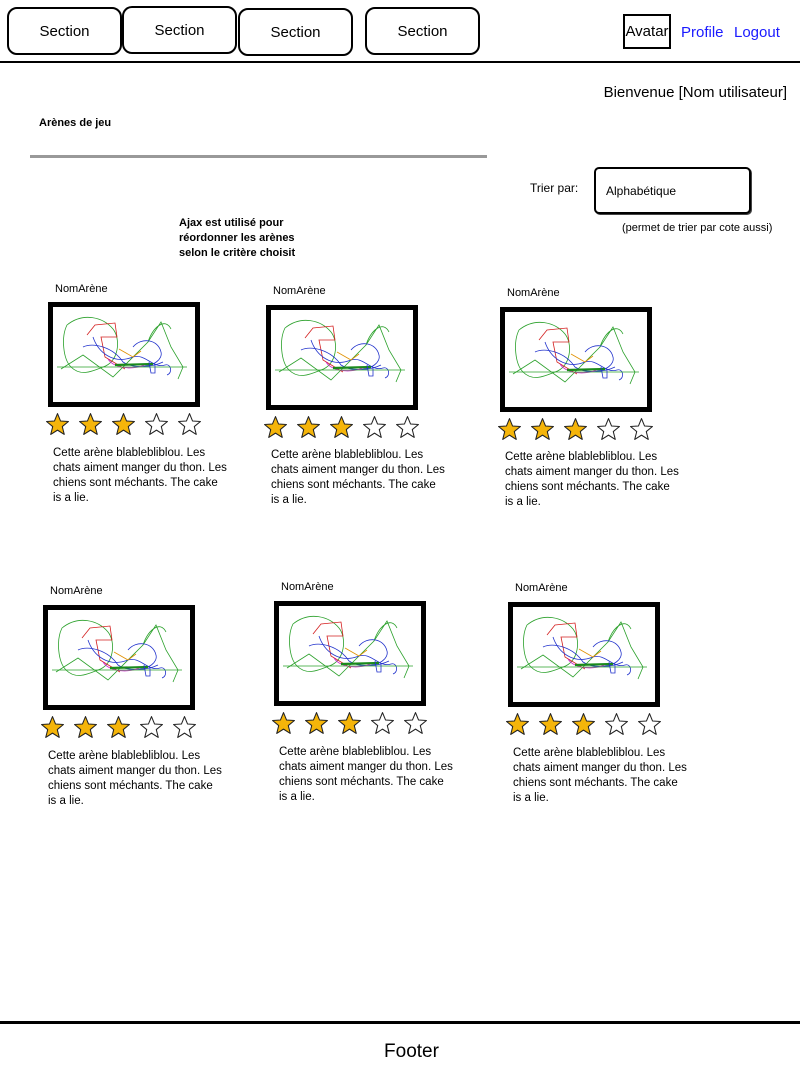  I want to click on nav-section-tab-4: Section, so click(422, 31).